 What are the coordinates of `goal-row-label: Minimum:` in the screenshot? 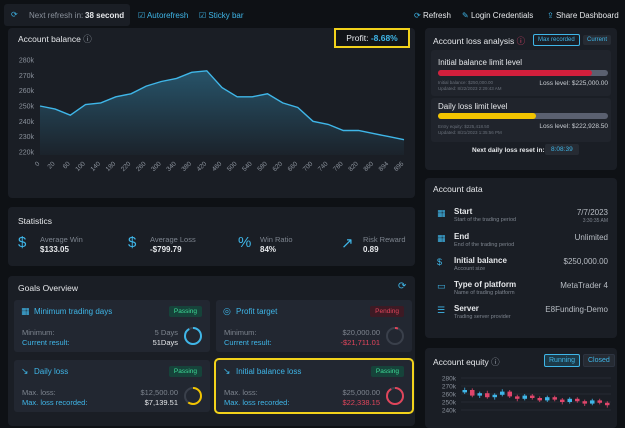 It's located at (38, 332).